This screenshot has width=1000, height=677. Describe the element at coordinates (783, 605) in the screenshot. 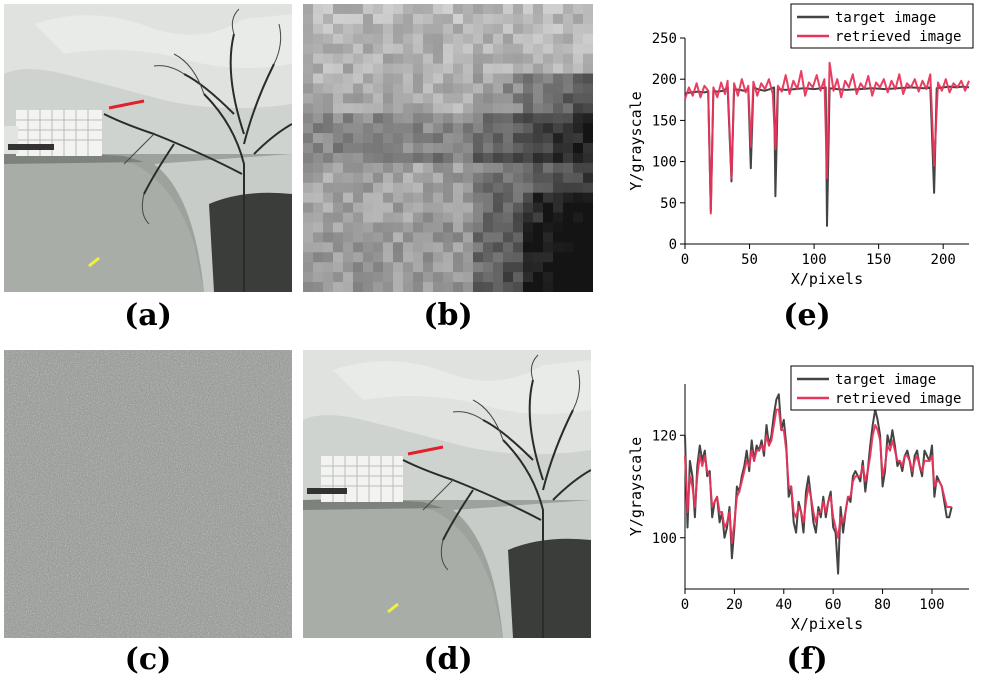

I see `x-tick-label: 40` at that location.